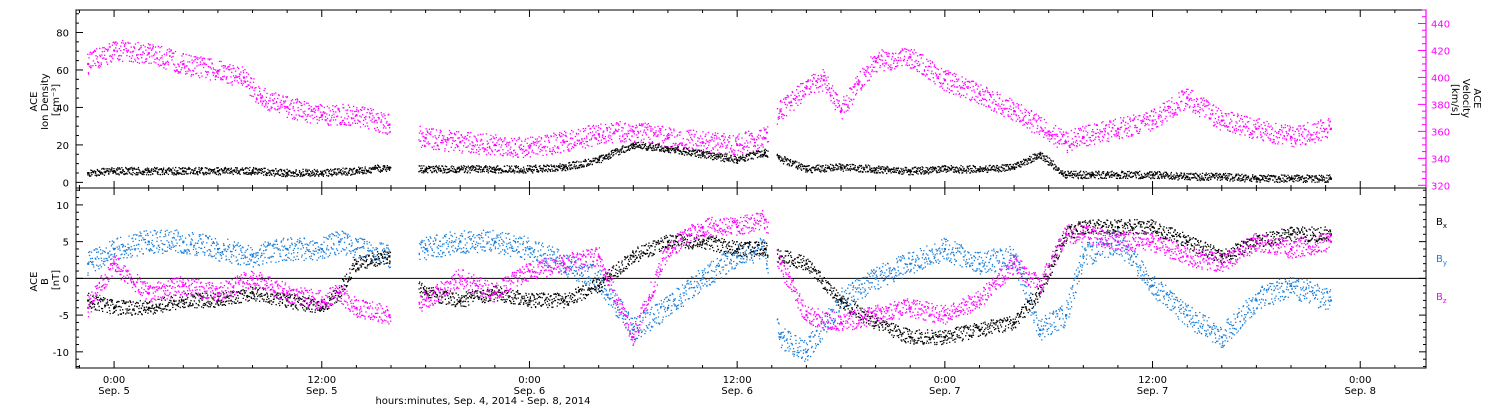 The height and width of the screenshot is (410, 1500). Describe the element at coordinates (495, 145) in the screenshot. I see `velocity-series-point` at that location.